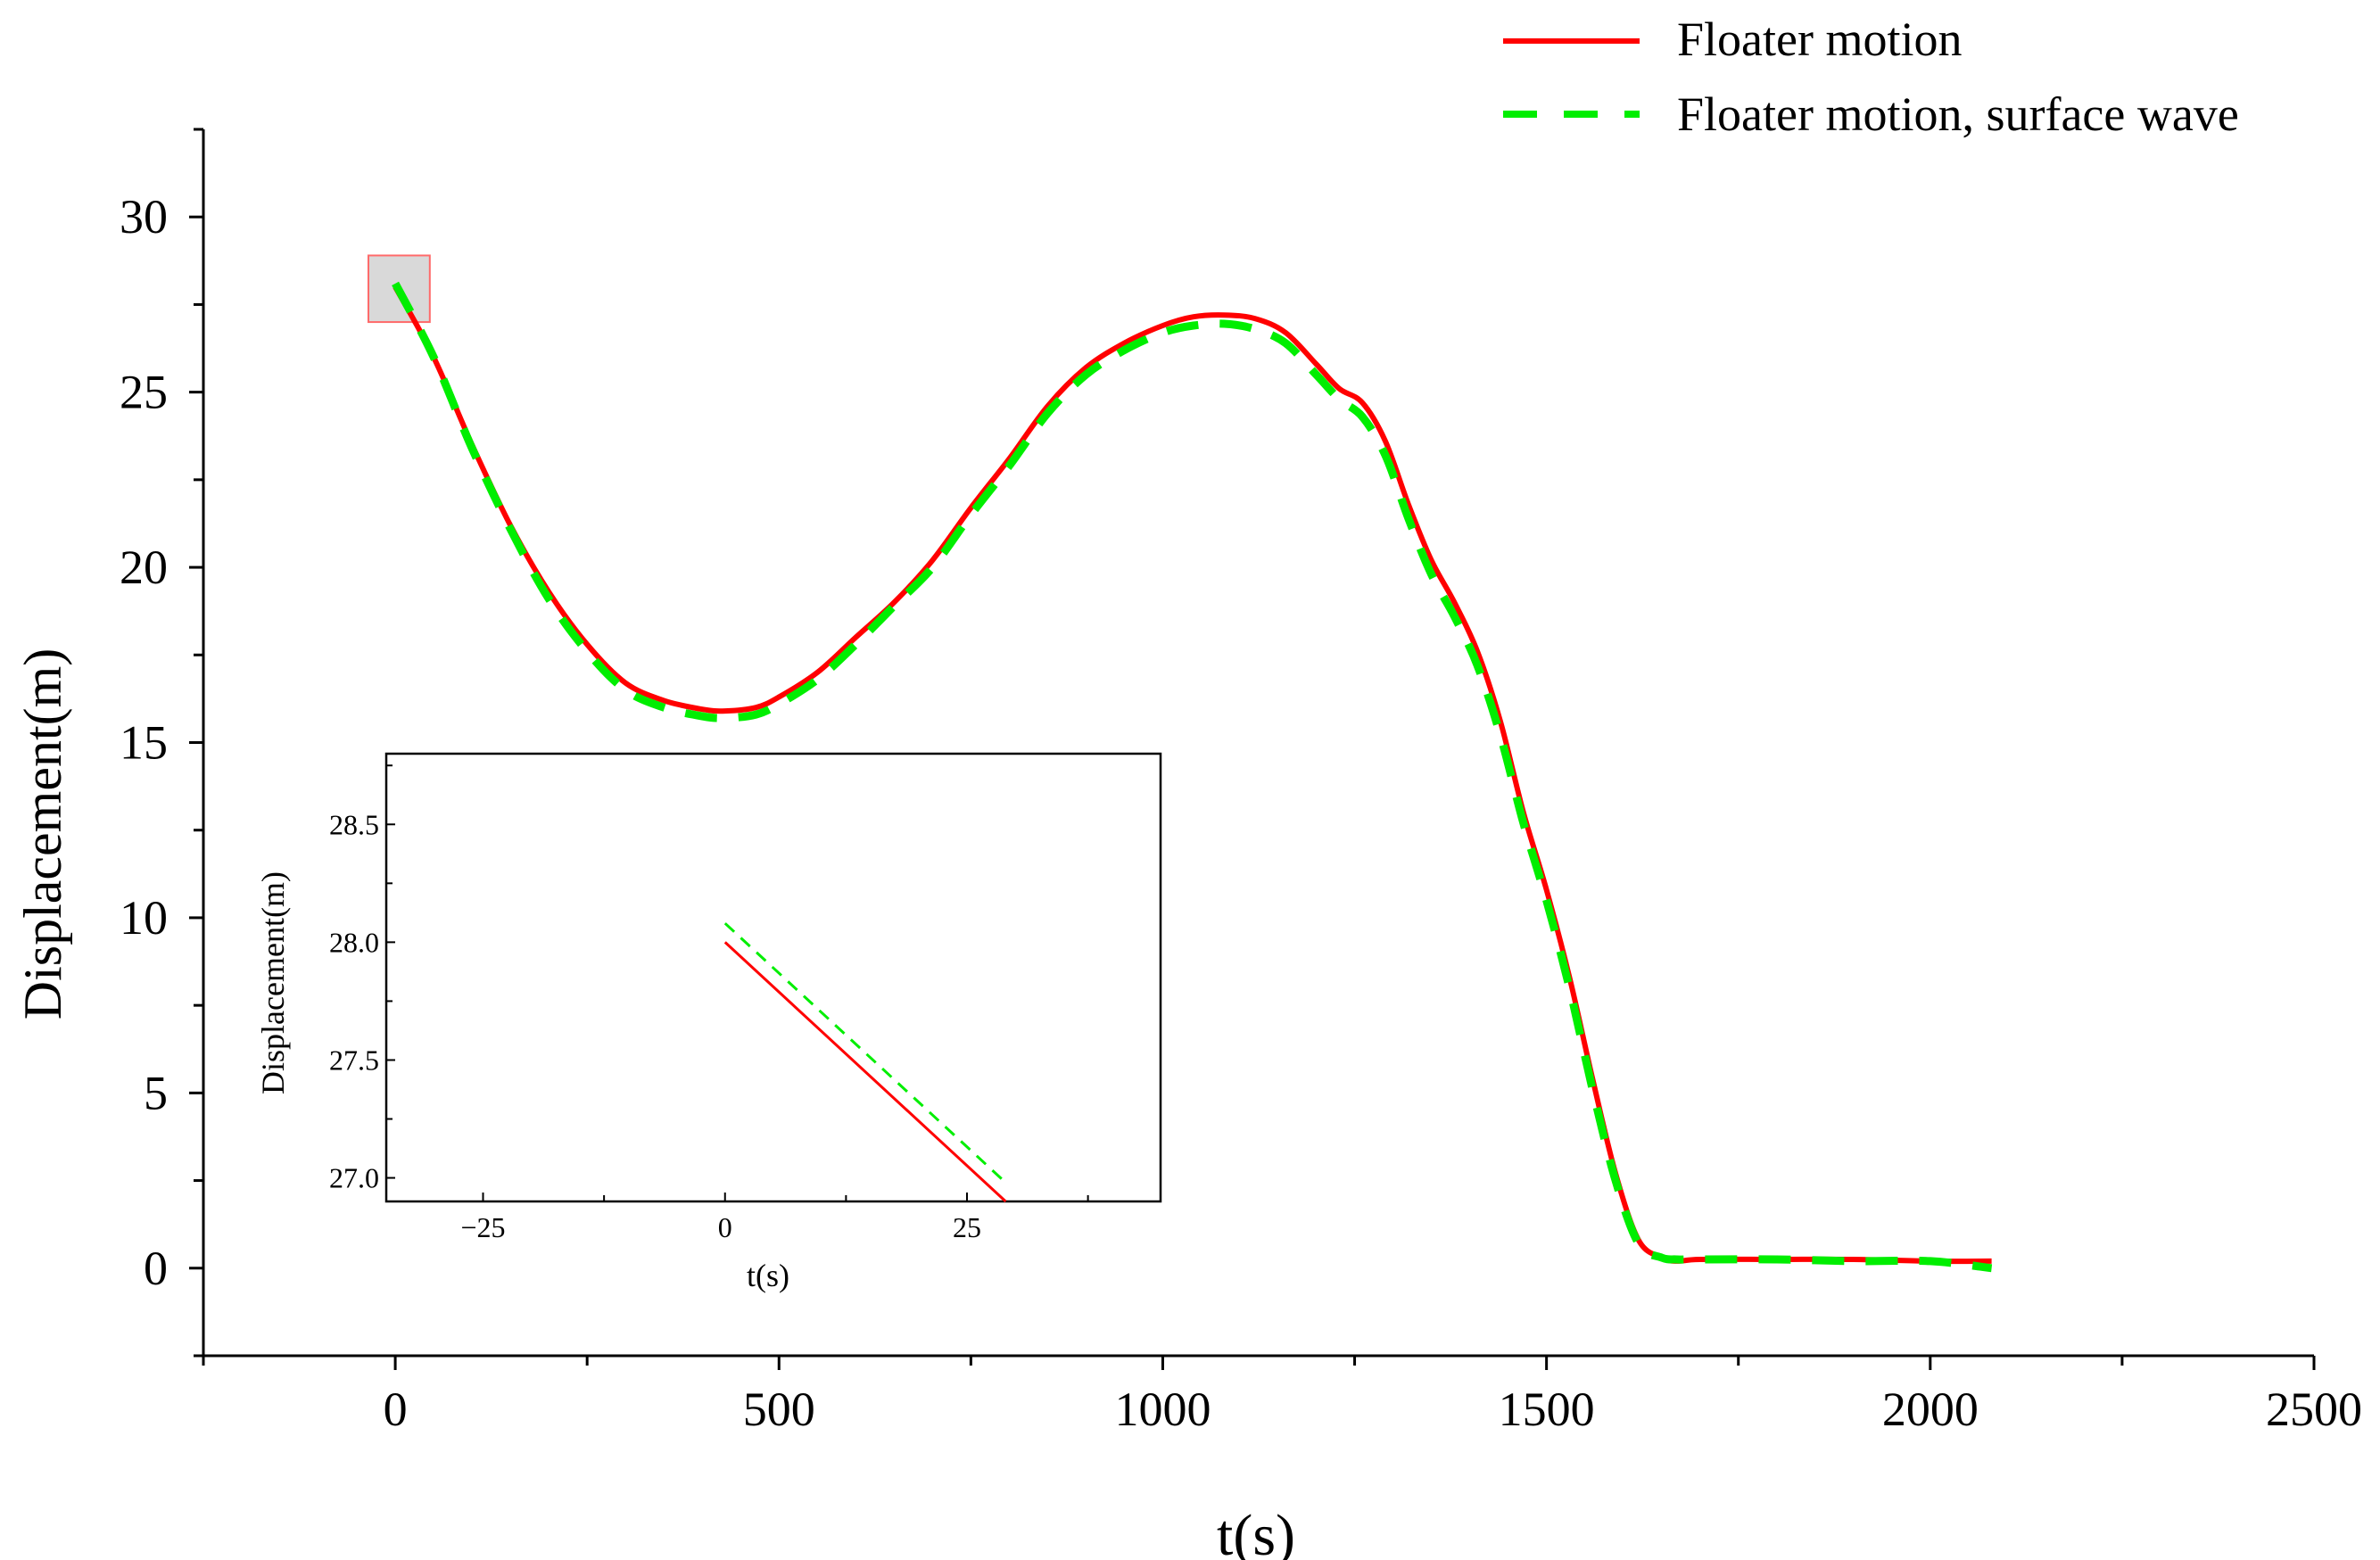 The height and width of the screenshot is (1560, 2380). I want to click on inset-x-tick-label: 0, so click(725, 1227).